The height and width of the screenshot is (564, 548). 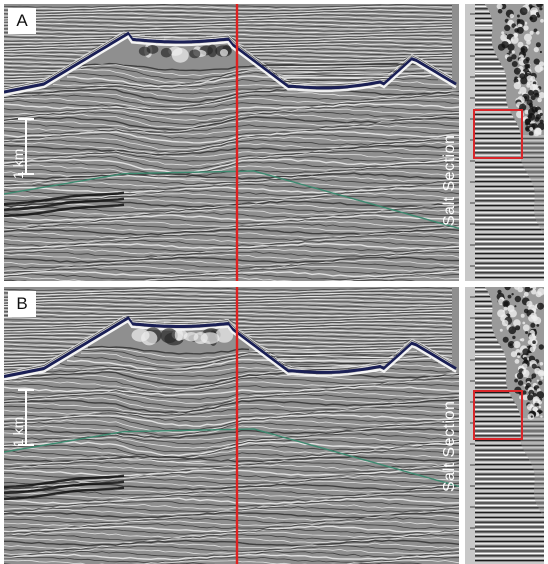 What do you see at coordinates (18, 163) in the screenshot?
I see `scale-label-a: 1 km` at bounding box center [18, 163].